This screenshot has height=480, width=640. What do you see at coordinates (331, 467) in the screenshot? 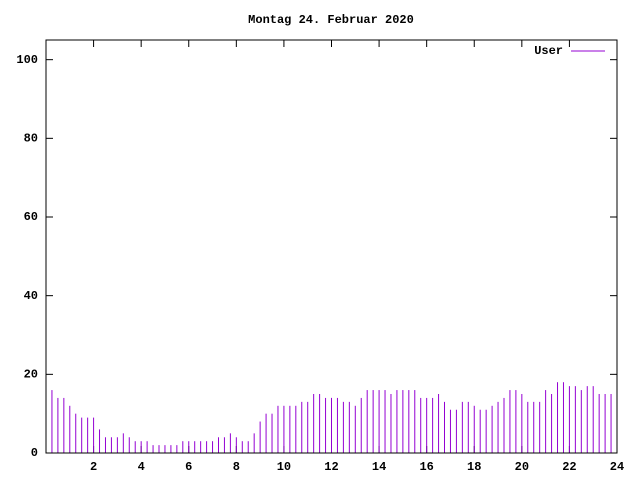
I see `x-tick-label: 12` at bounding box center [331, 467].